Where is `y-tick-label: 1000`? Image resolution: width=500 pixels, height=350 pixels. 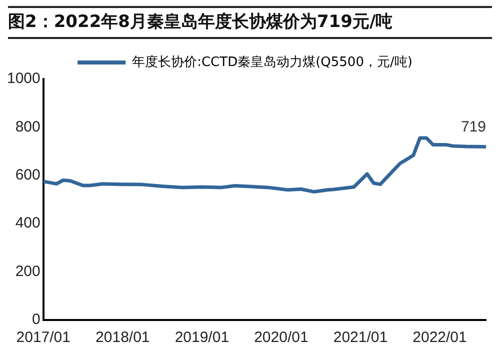
y-tick-label: 1000 is located at coordinates (23, 79).